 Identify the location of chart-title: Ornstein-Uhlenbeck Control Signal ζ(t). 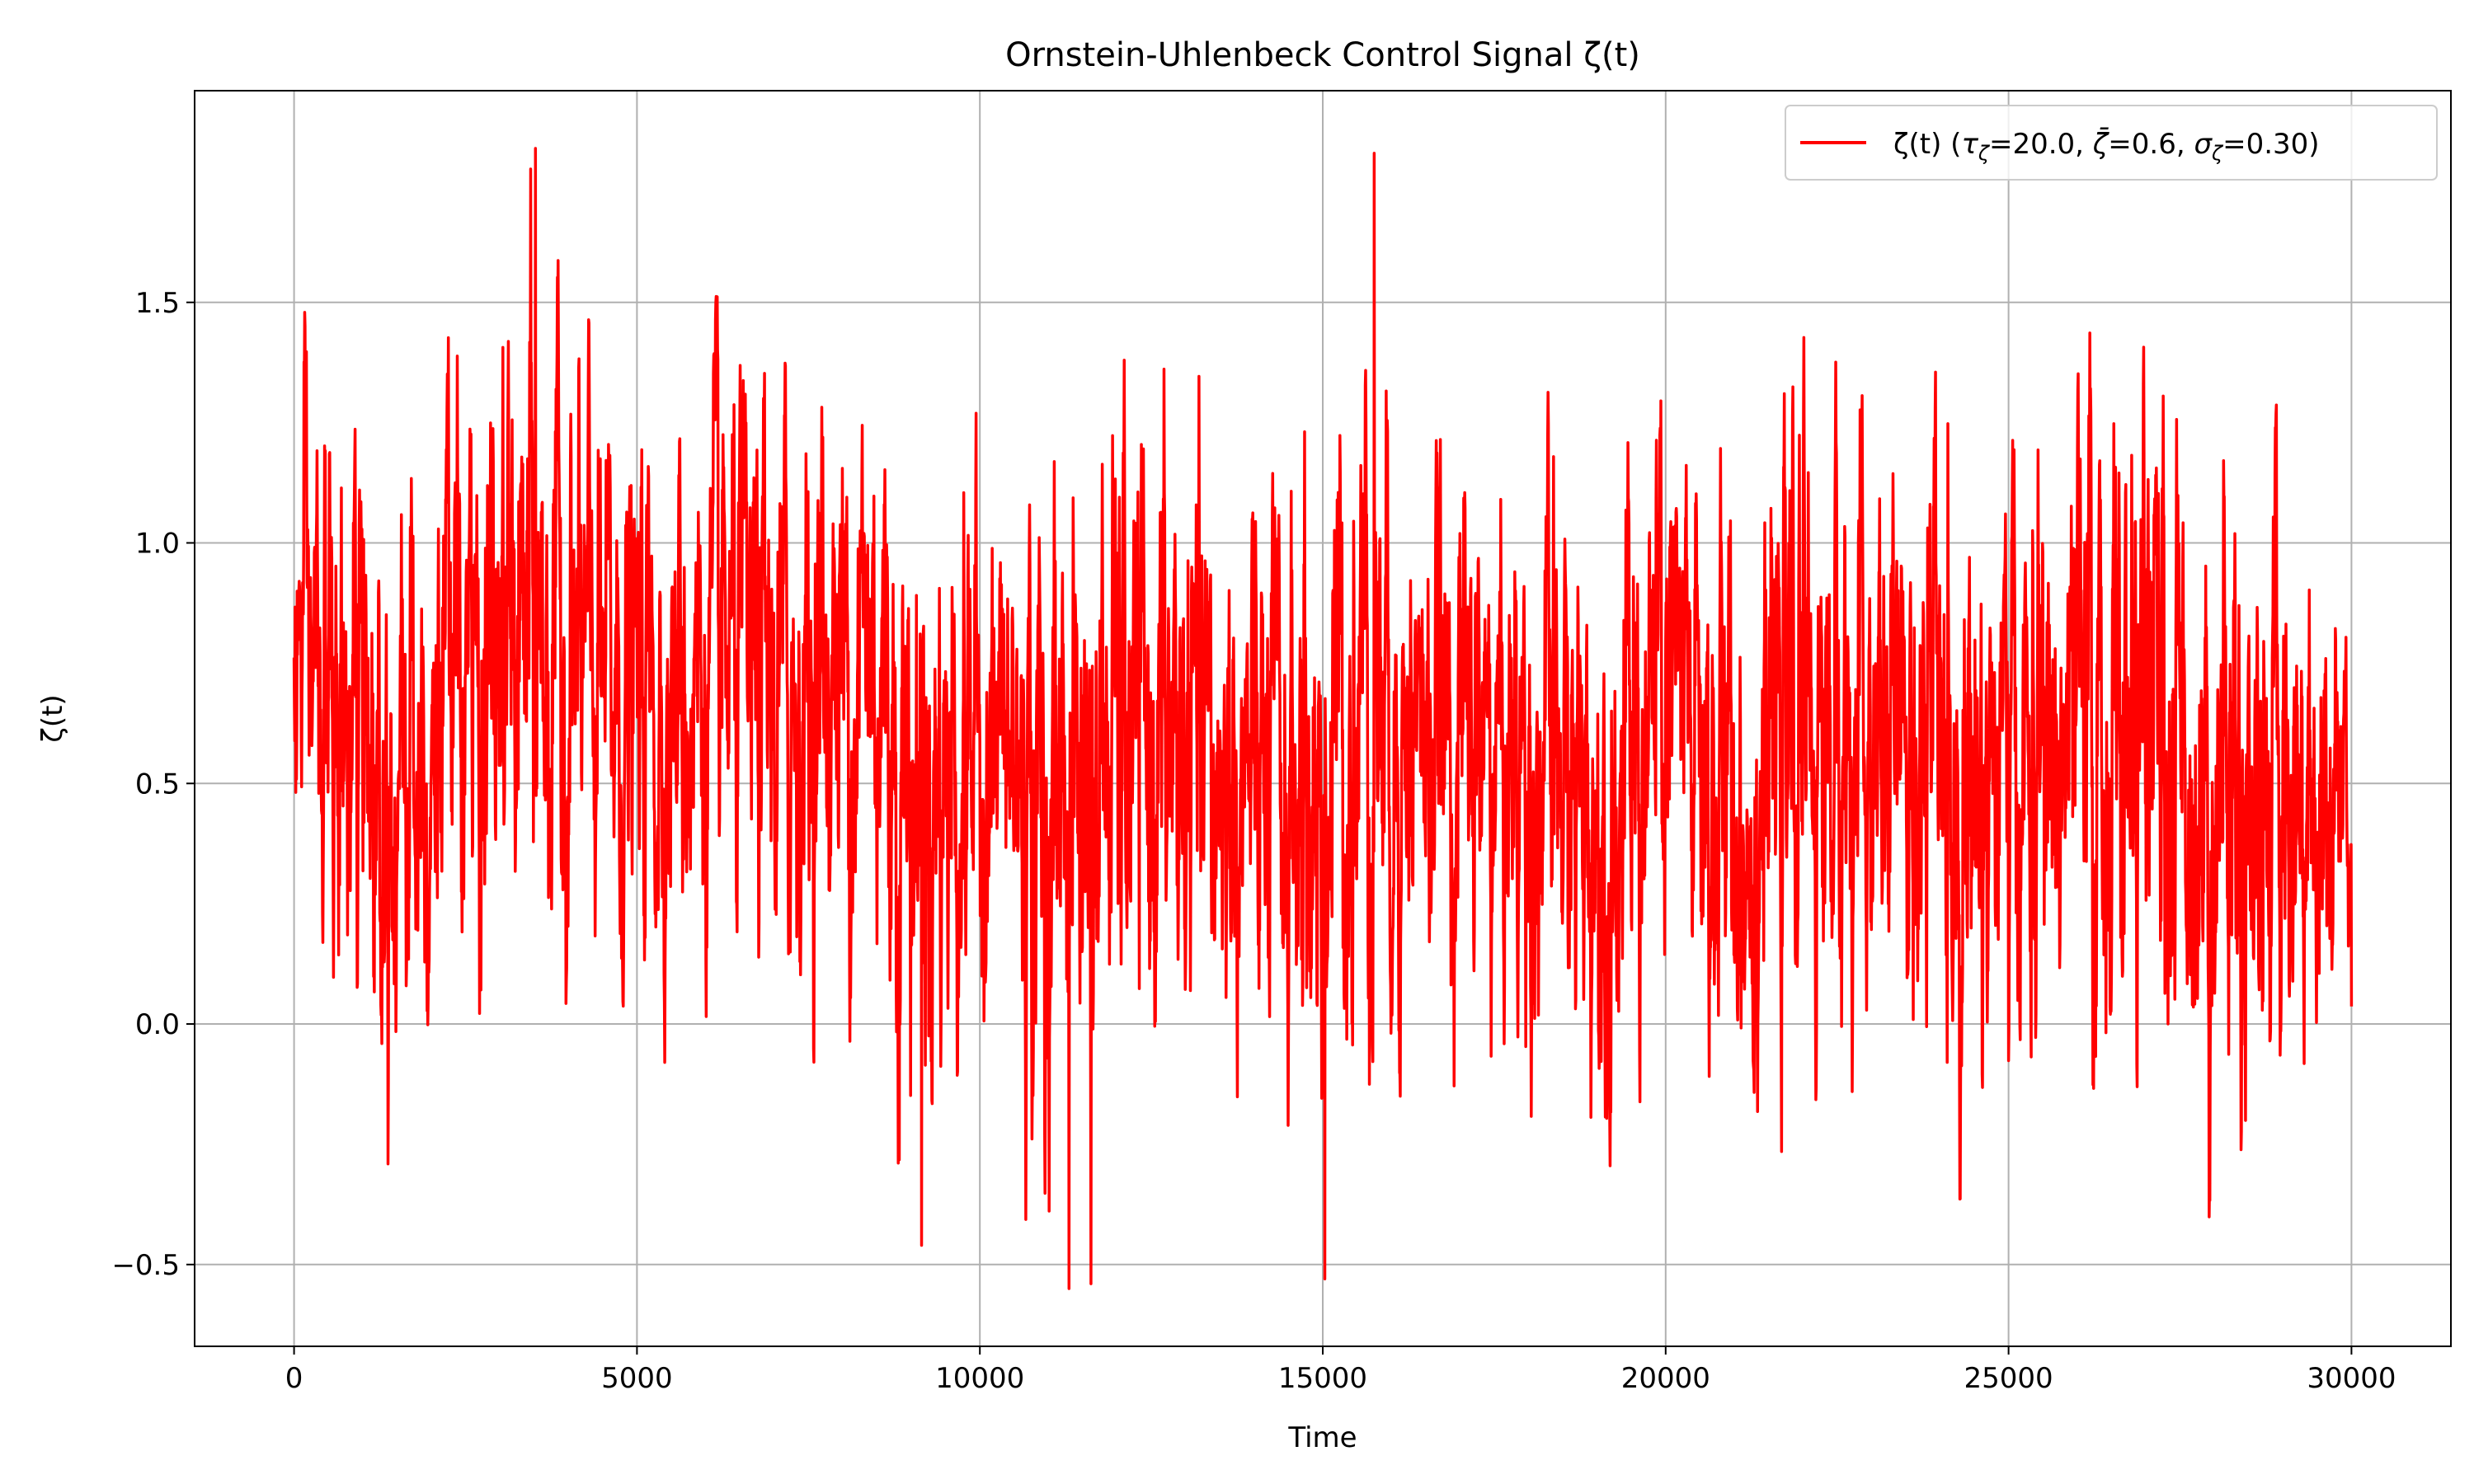
(1322, 55).